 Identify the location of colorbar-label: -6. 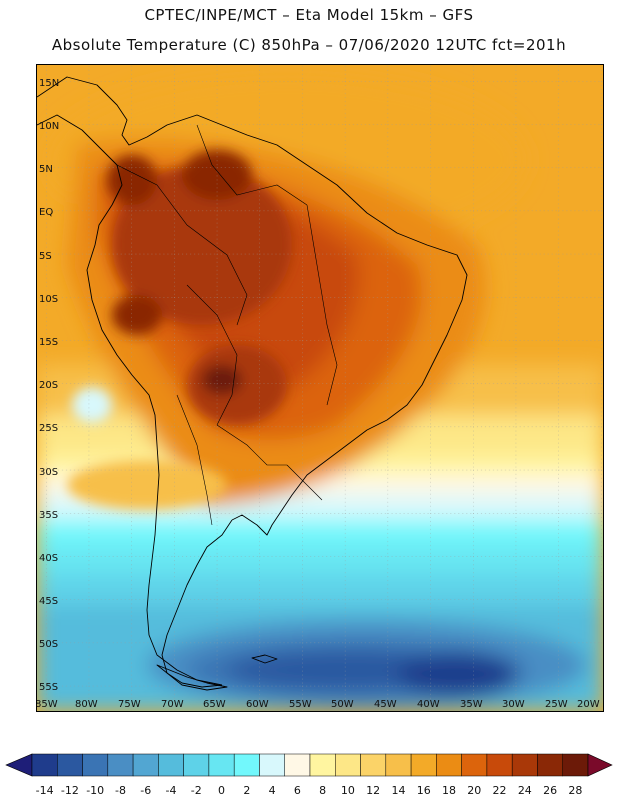
(145, 790).